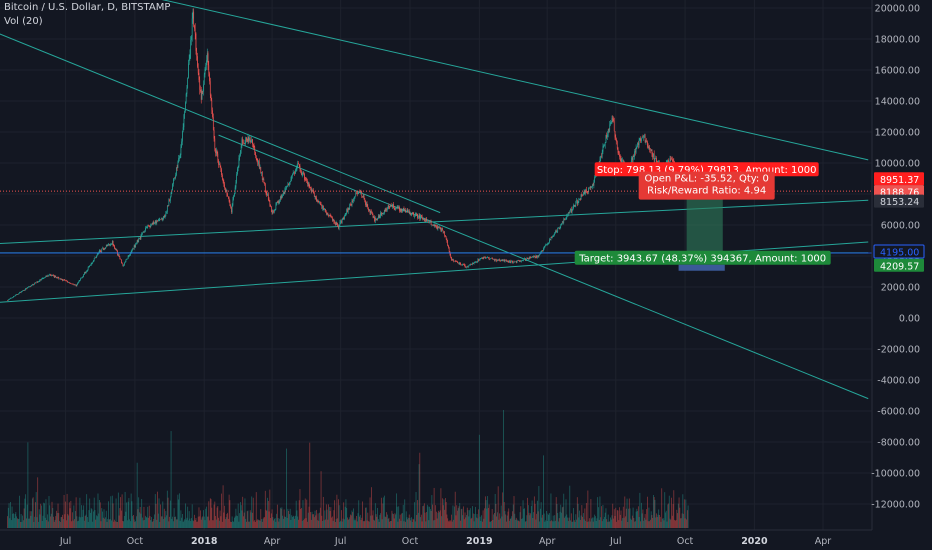  Describe the element at coordinates (436, 538) in the screenshot. I see `time-axis: Jul Oct 2018 Apr Jul Oct 2019 Apr Jul Oct 2020 Apr` at that location.